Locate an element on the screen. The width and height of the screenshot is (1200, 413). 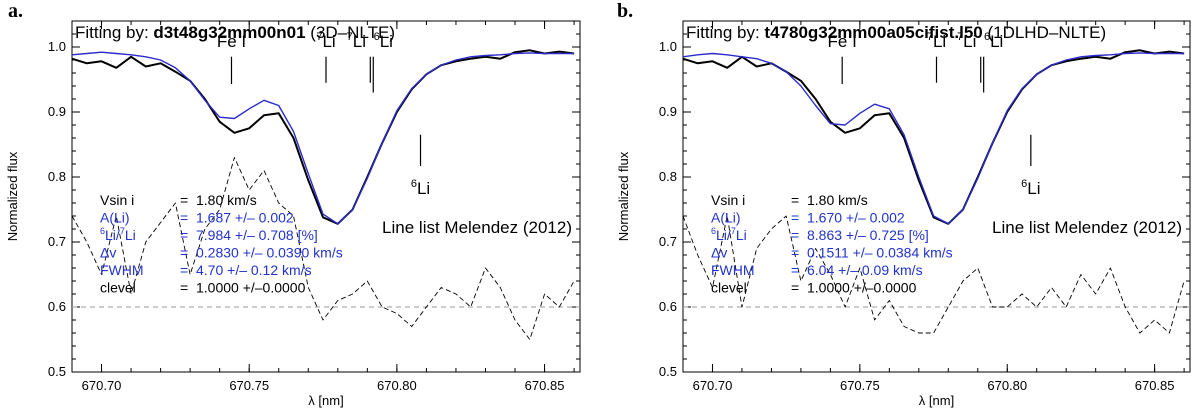
y-tick-label: 0.8 is located at coordinates (57, 176).